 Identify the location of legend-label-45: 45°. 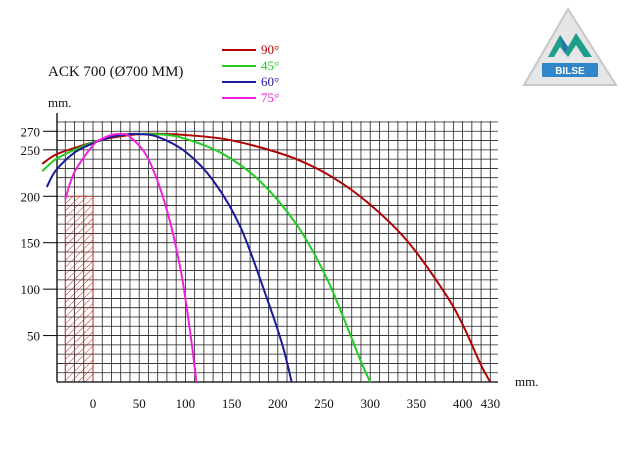
(270, 65).